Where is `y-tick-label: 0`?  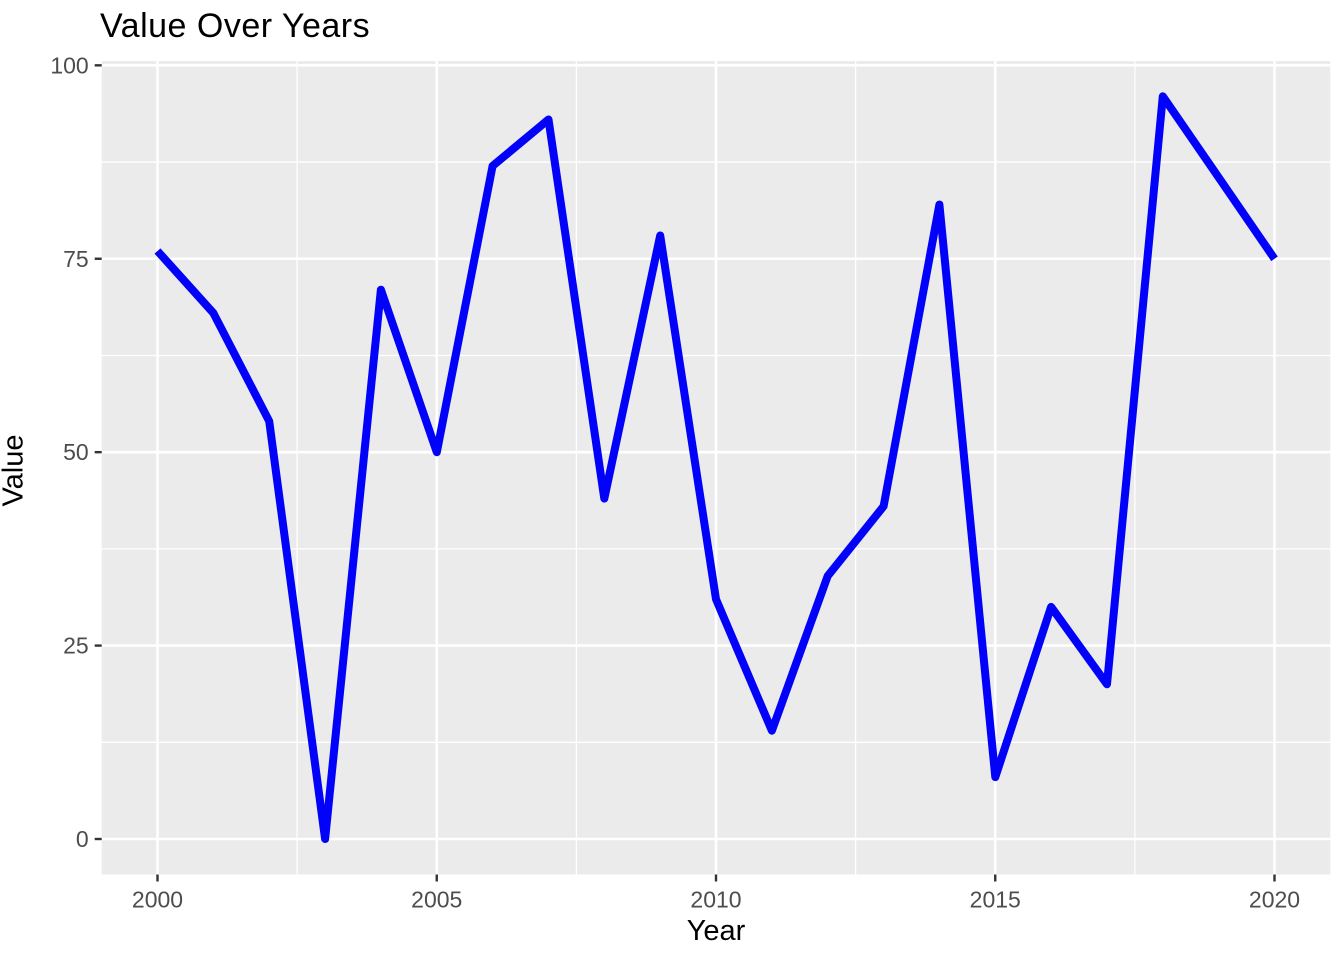
y-tick-label: 0 is located at coordinates (82, 839).